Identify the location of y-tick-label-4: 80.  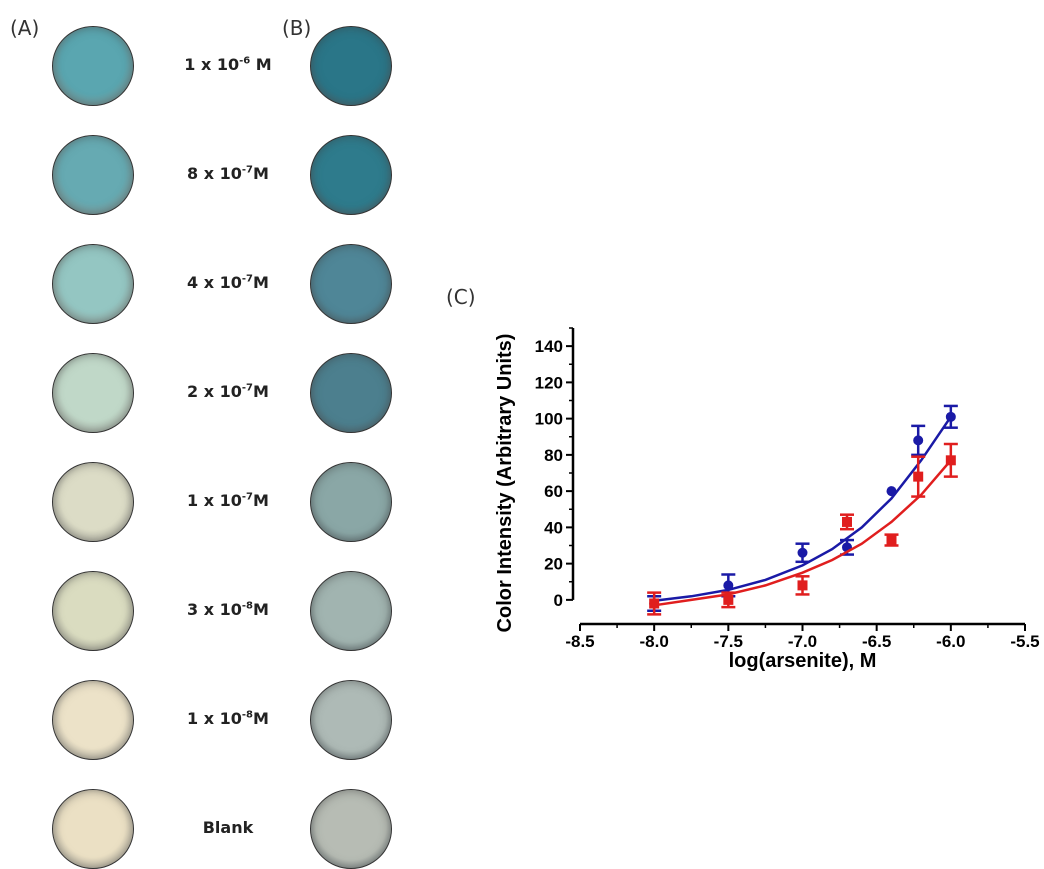
(553, 455).